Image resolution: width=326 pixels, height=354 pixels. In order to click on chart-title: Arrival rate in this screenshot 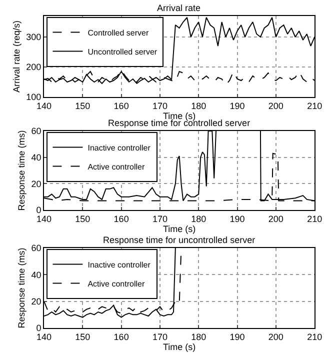, I will do `click(179, 8)`.